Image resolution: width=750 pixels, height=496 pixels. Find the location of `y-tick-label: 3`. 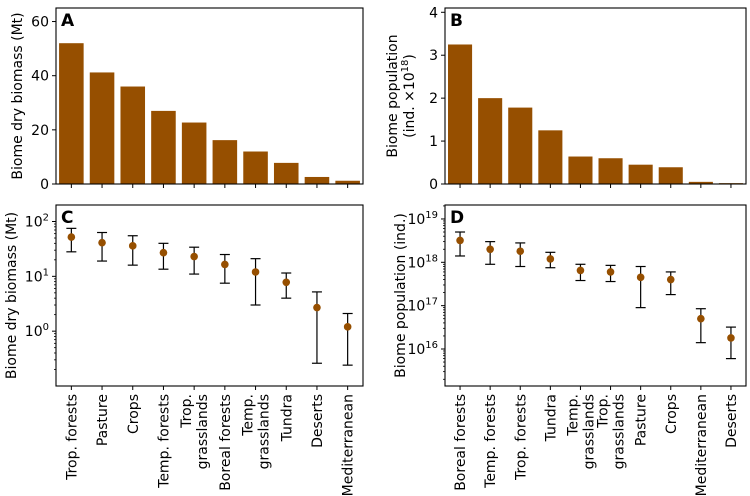

y-tick-label: 3 is located at coordinates (433, 56).